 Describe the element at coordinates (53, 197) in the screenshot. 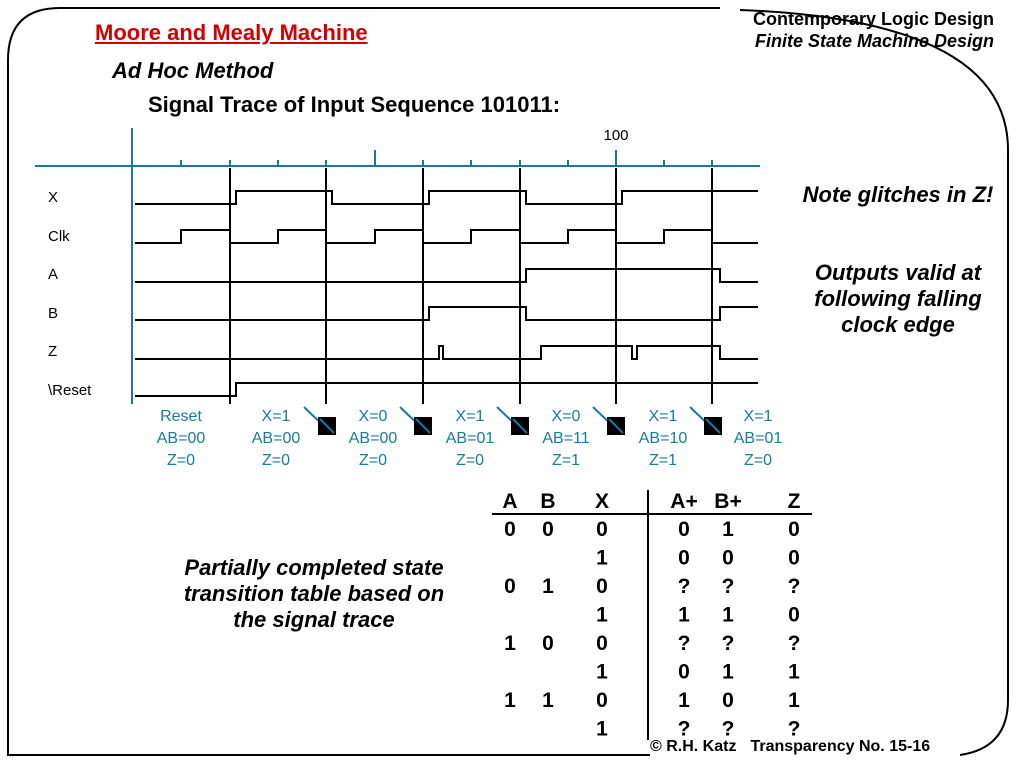

I see `signal-name: X` at that location.